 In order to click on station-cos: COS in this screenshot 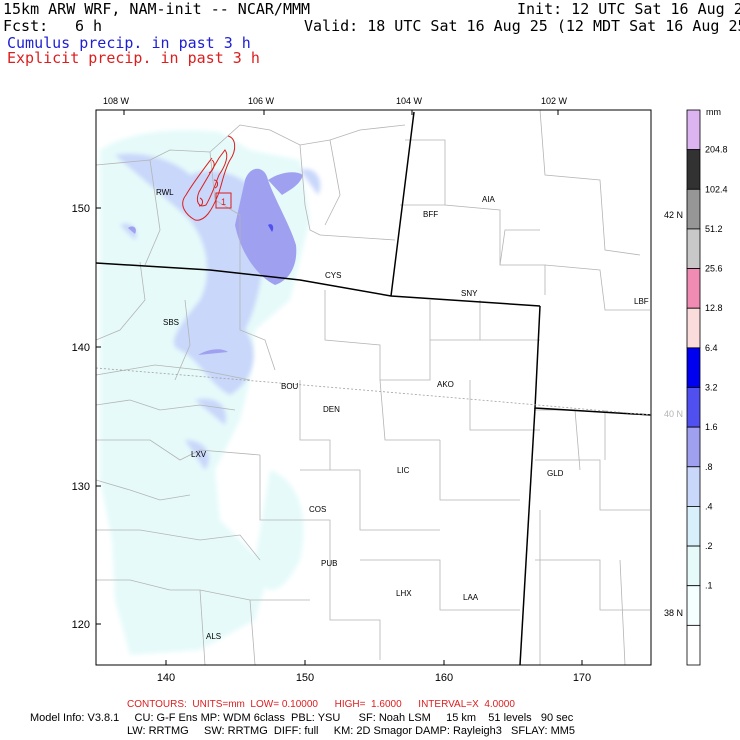, I will do `click(317, 509)`.